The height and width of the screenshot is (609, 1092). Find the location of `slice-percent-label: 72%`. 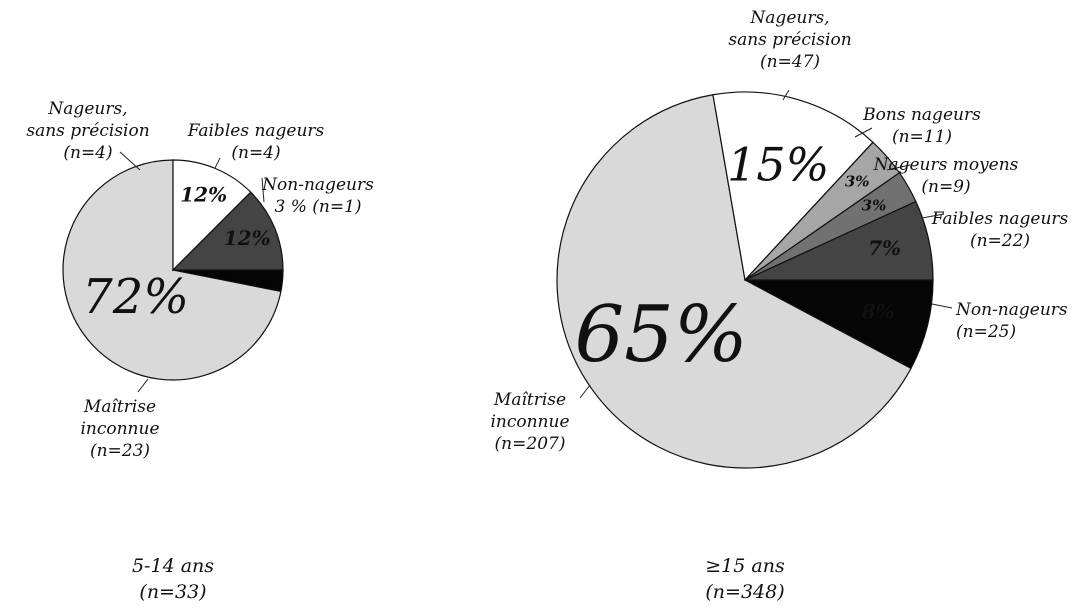

slice-percent-label: 72% is located at coordinates (135, 297).